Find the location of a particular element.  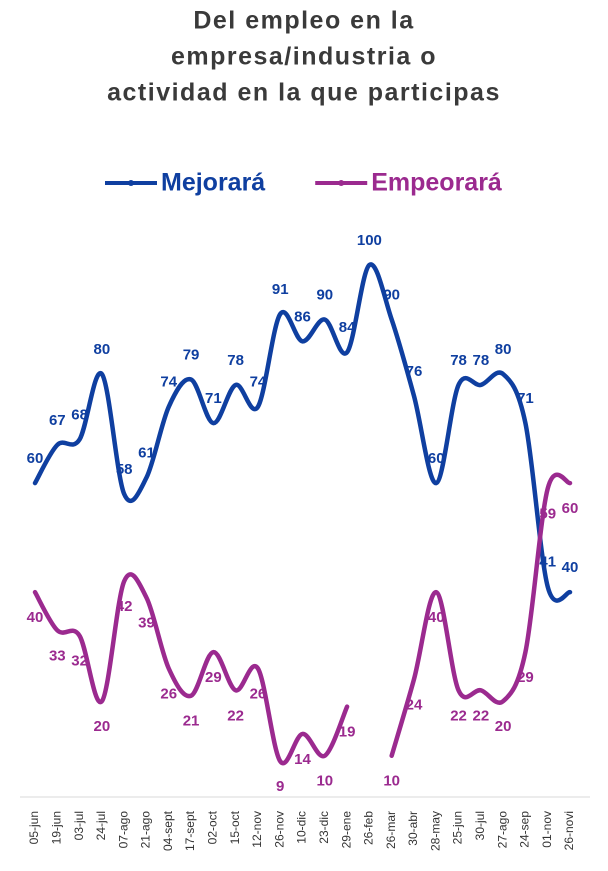

data-label: 24 is located at coordinates (414, 704).